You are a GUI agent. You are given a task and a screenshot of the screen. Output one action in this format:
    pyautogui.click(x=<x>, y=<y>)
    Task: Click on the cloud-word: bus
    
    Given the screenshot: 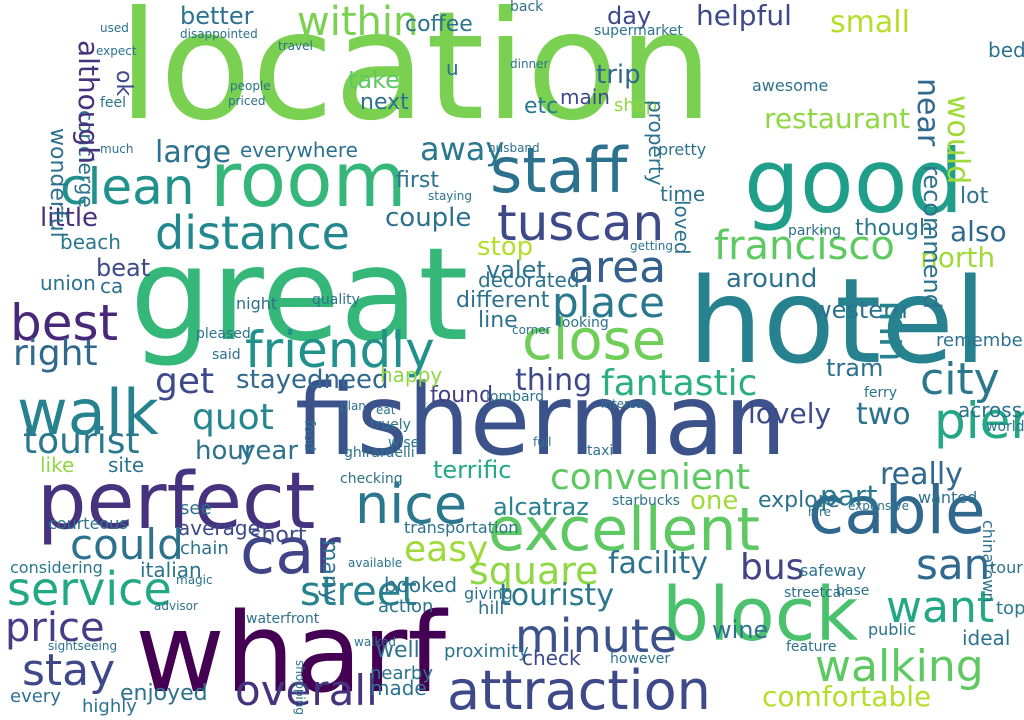 What is the action you would take?
    pyautogui.click(x=772, y=567)
    